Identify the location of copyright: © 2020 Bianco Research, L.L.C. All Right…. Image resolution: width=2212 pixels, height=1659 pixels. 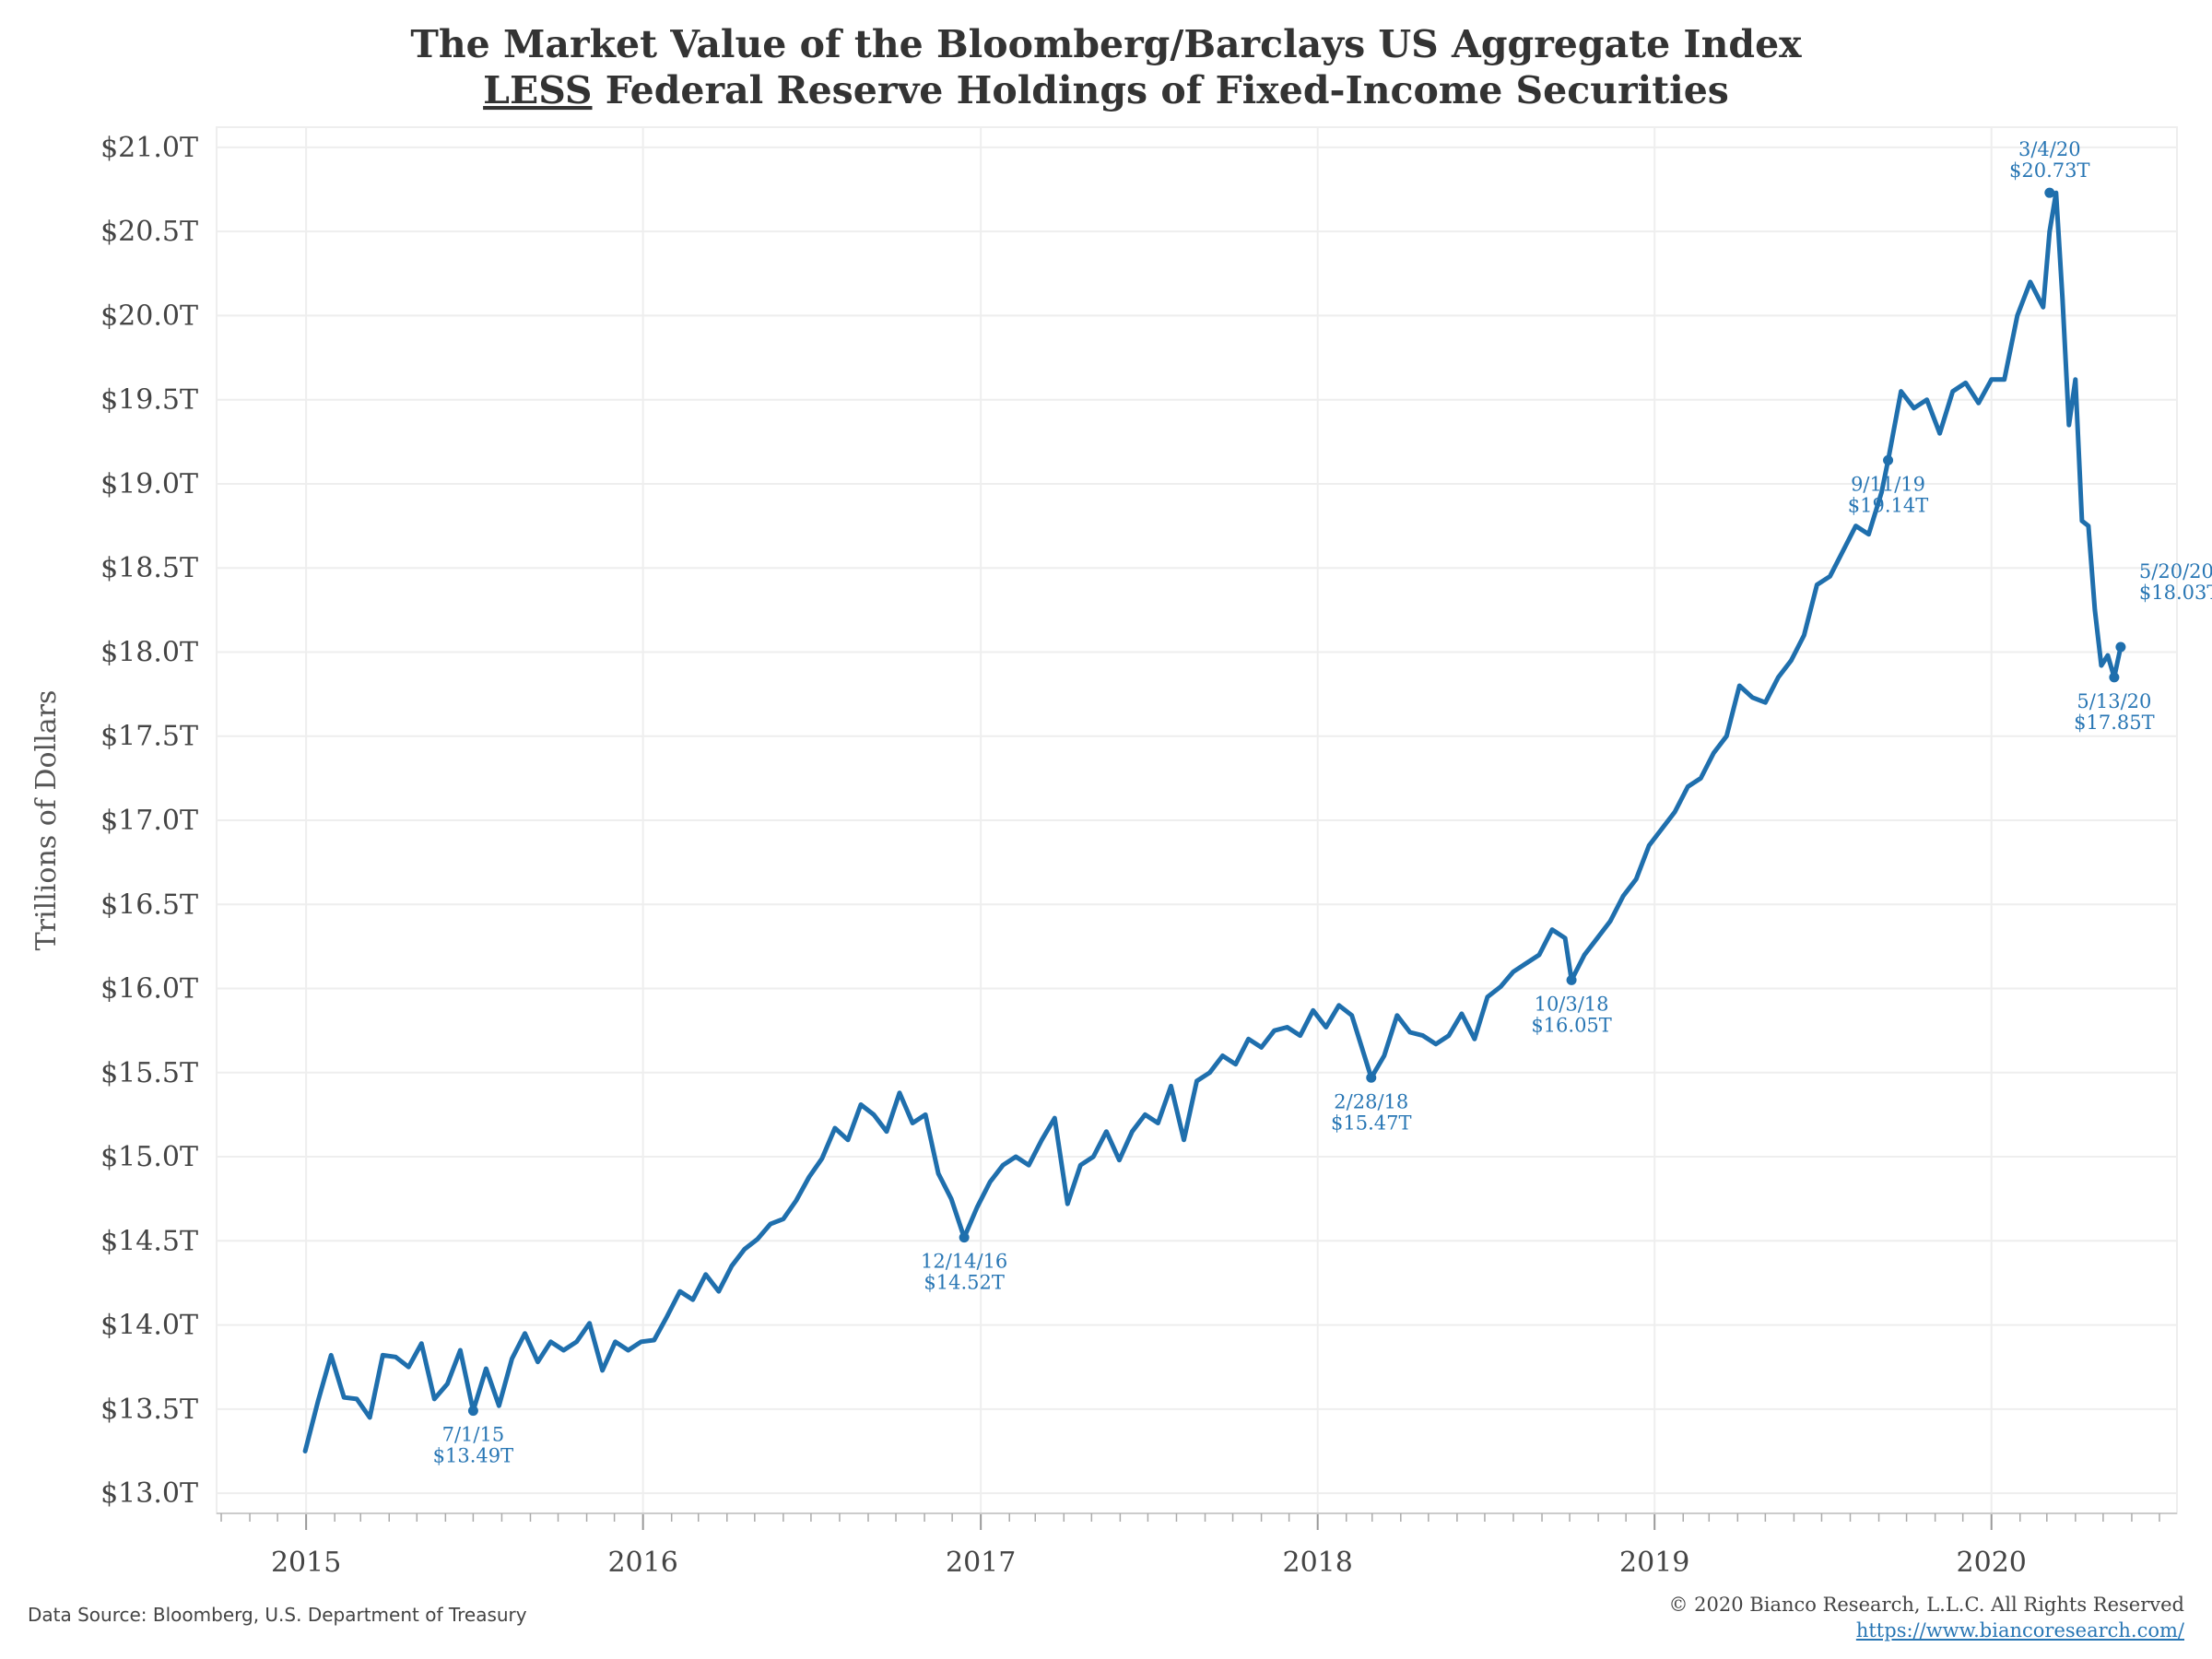
(1926, 1605).